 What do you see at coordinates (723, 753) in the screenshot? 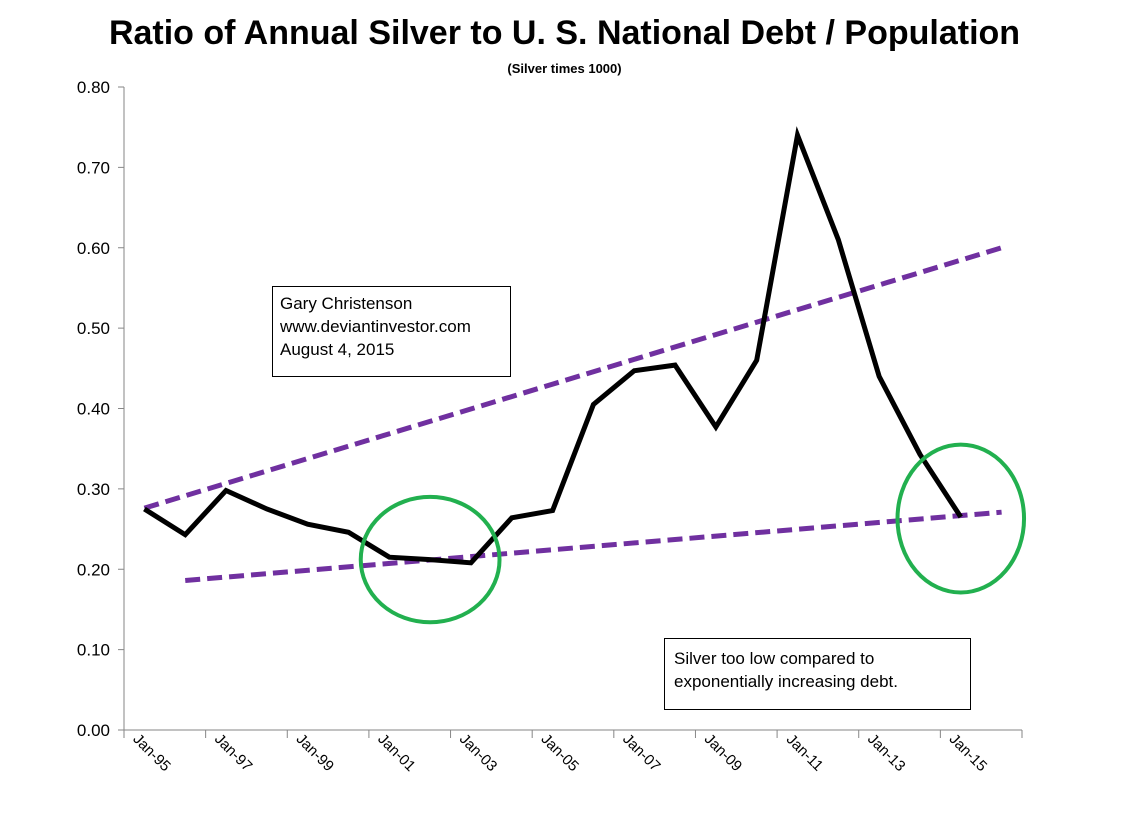
I see `x-tick-label: Jan-09` at bounding box center [723, 753].